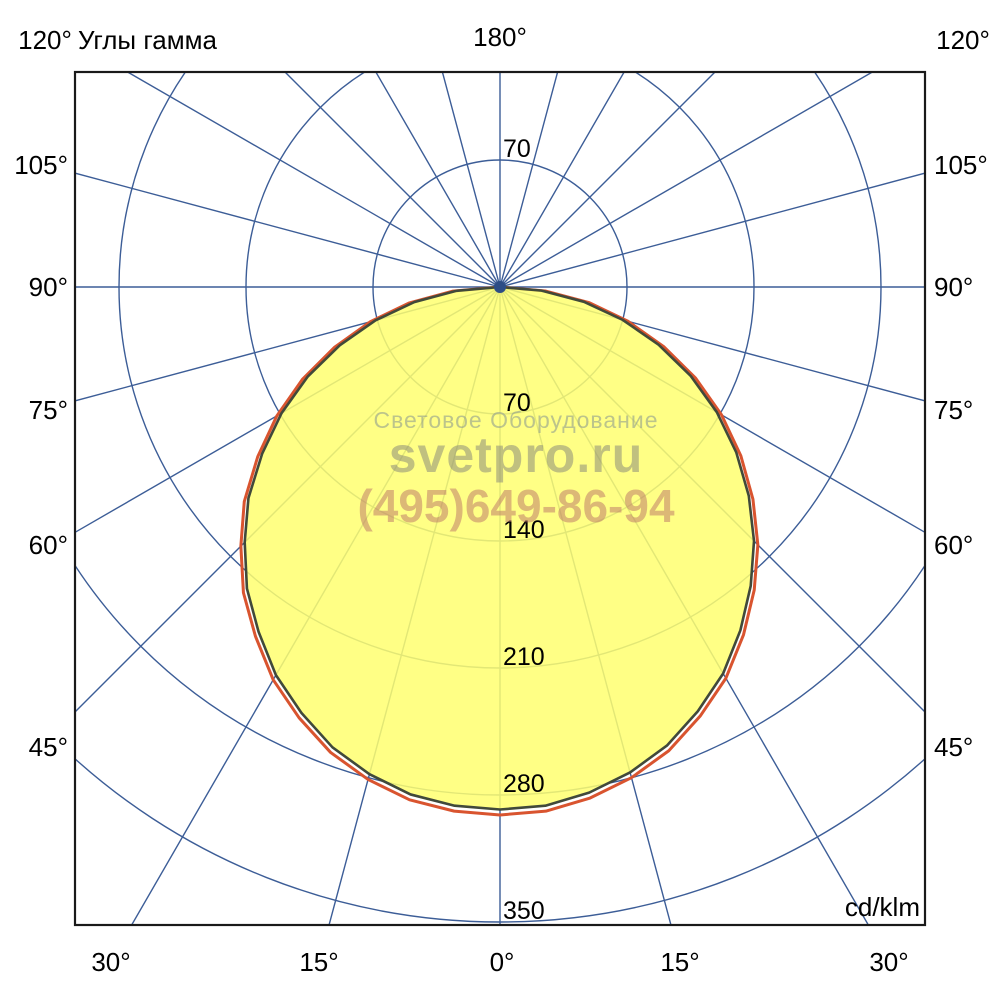 The image size is (1000, 1000). I want to click on right-tick-60: 60°, so click(954, 545).